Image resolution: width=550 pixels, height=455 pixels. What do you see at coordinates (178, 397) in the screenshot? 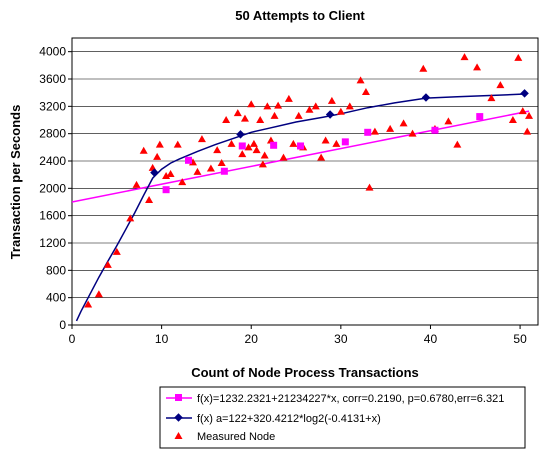
I see `legend-linear-marker` at bounding box center [178, 397].